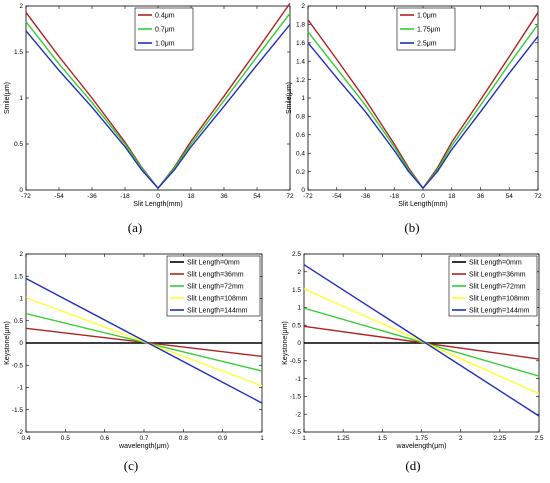 This screenshot has width=550, height=483. Describe the element at coordinates (296, 254) in the screenshot. I see `y-tick-label: 2.5` at that location.